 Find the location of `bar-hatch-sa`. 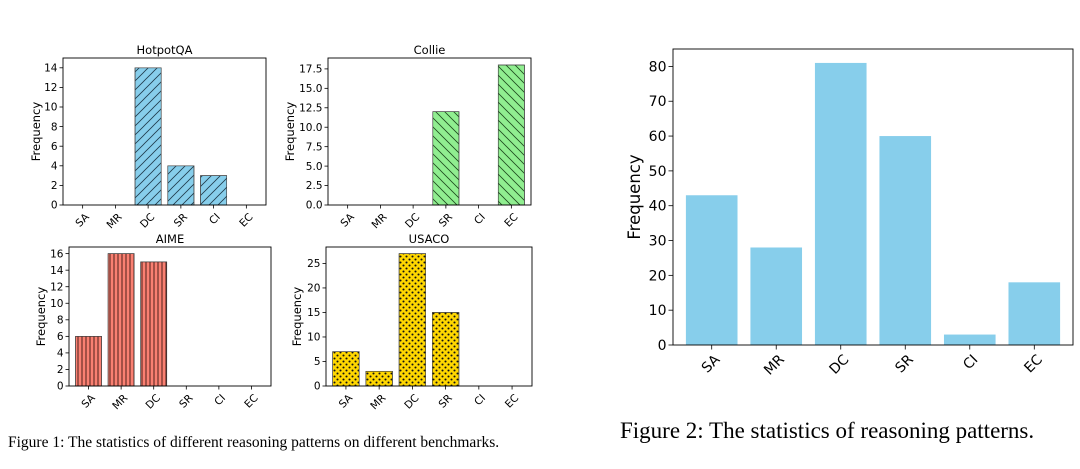

bar-hatch-sa is located at coordinates (88, 361).